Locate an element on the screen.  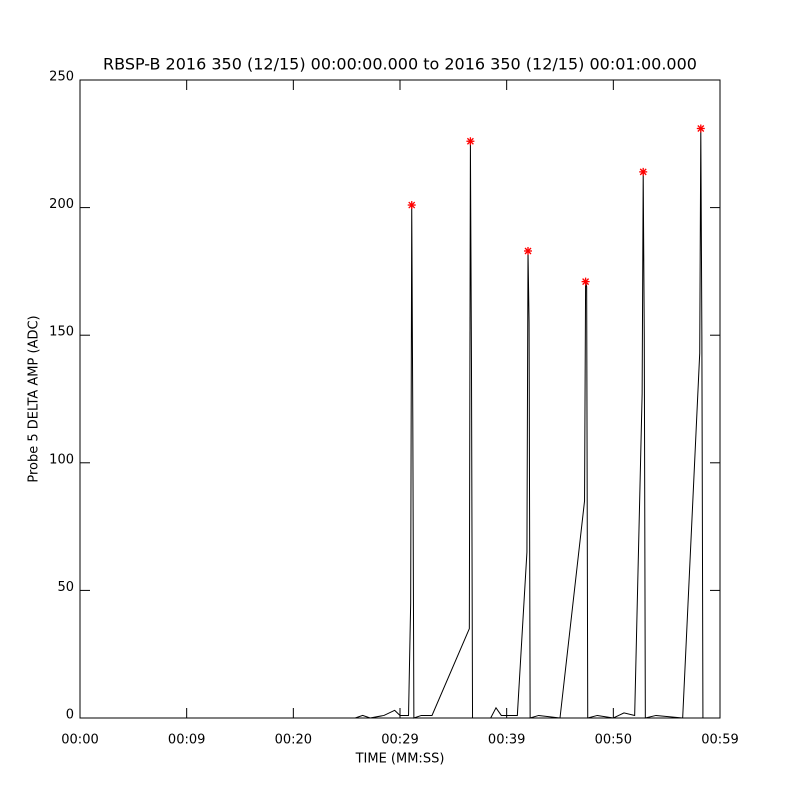
x-tick-label: 00:39 is located at coordinates (506, 740).